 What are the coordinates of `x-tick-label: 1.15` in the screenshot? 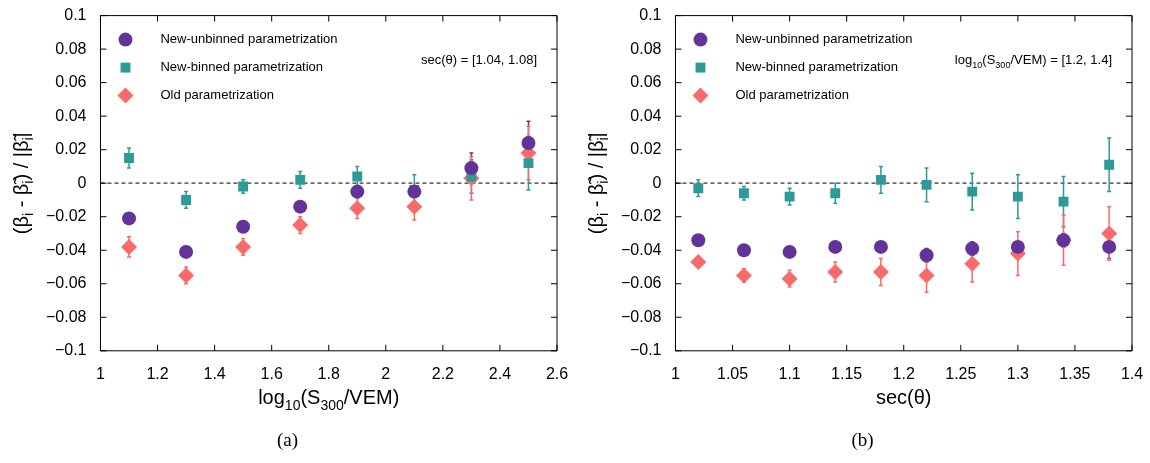 It's located at (847, 373).